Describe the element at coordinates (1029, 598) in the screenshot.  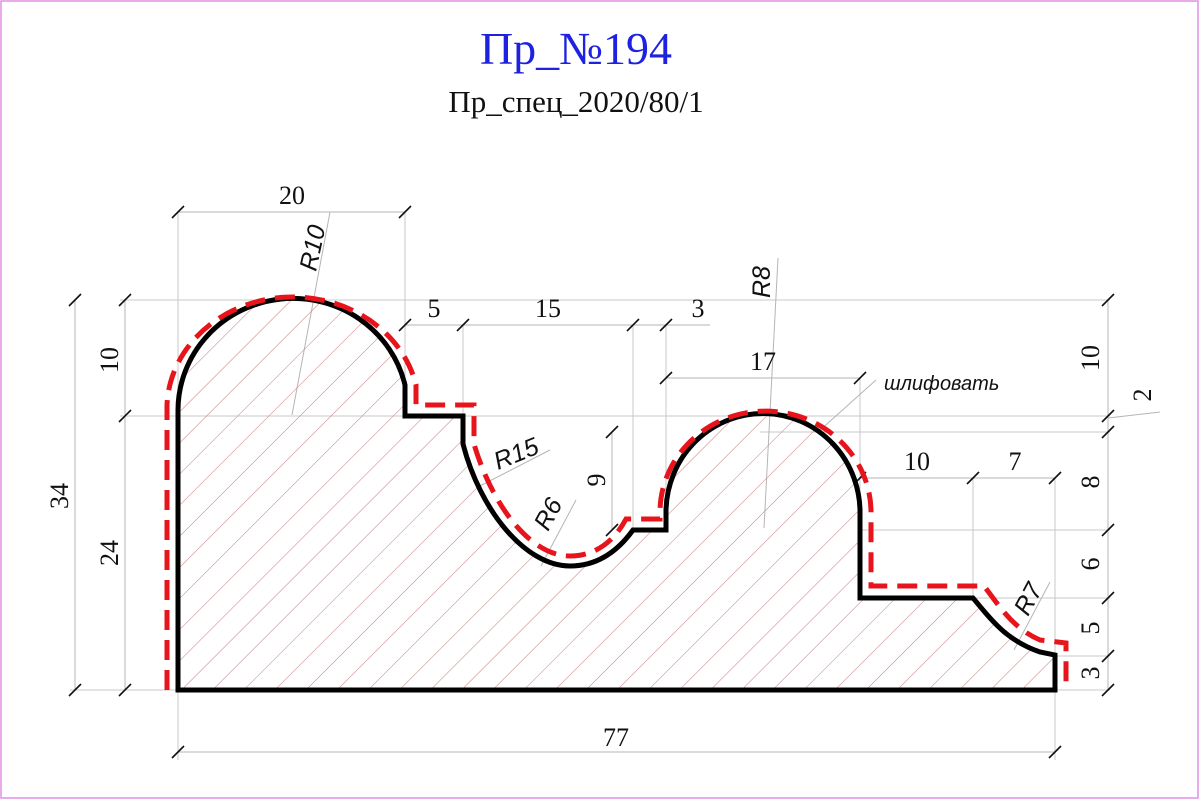
I see `radius-r7: R7` at that location.